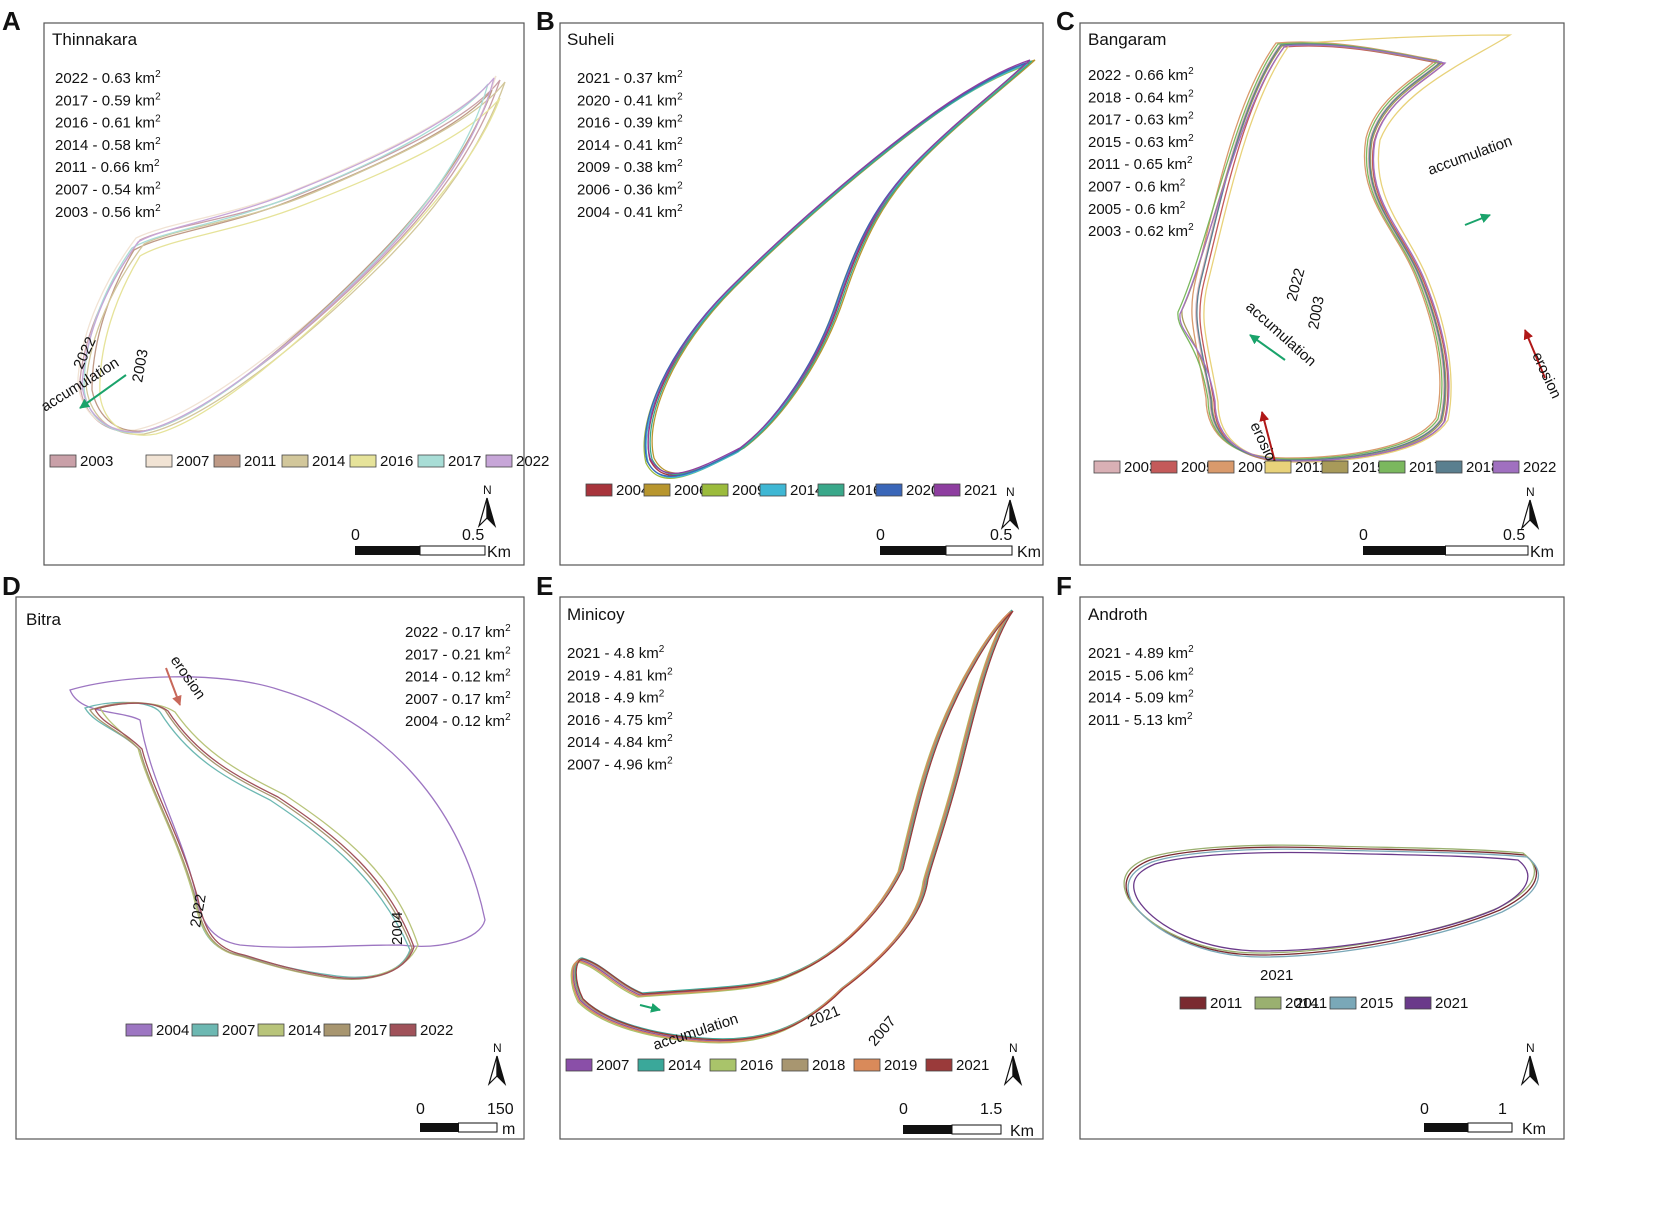  Describe the element at coordinates (455, 677) in the screenshot. I see `area-year: 2014 - 0.12 km` at that location.